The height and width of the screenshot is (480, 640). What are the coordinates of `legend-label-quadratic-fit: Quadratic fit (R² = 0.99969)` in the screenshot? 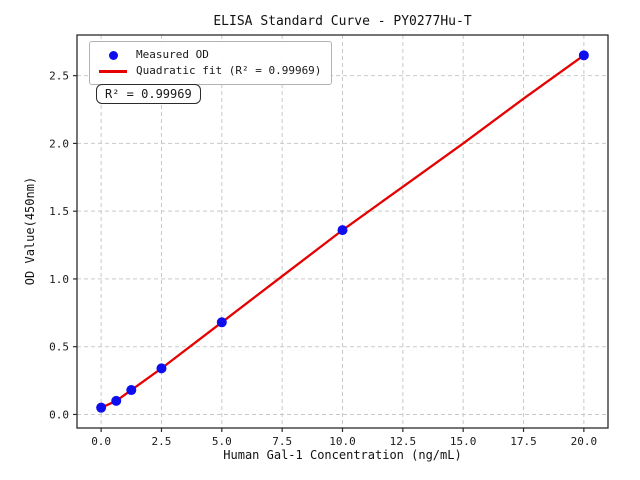 It's located at (229, 70).